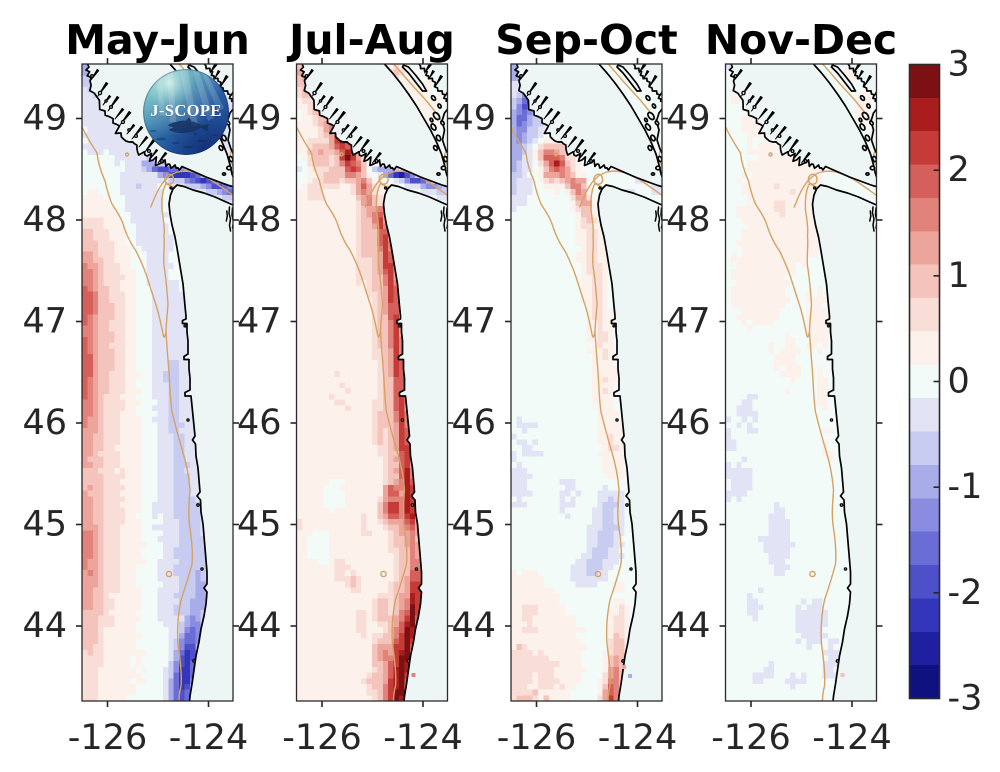 The width and height of the screenshot is (1000, 772). Describe the element at coordinates (157, 40) in the screenshot. I see `panel-title: May-Jun` at that location.